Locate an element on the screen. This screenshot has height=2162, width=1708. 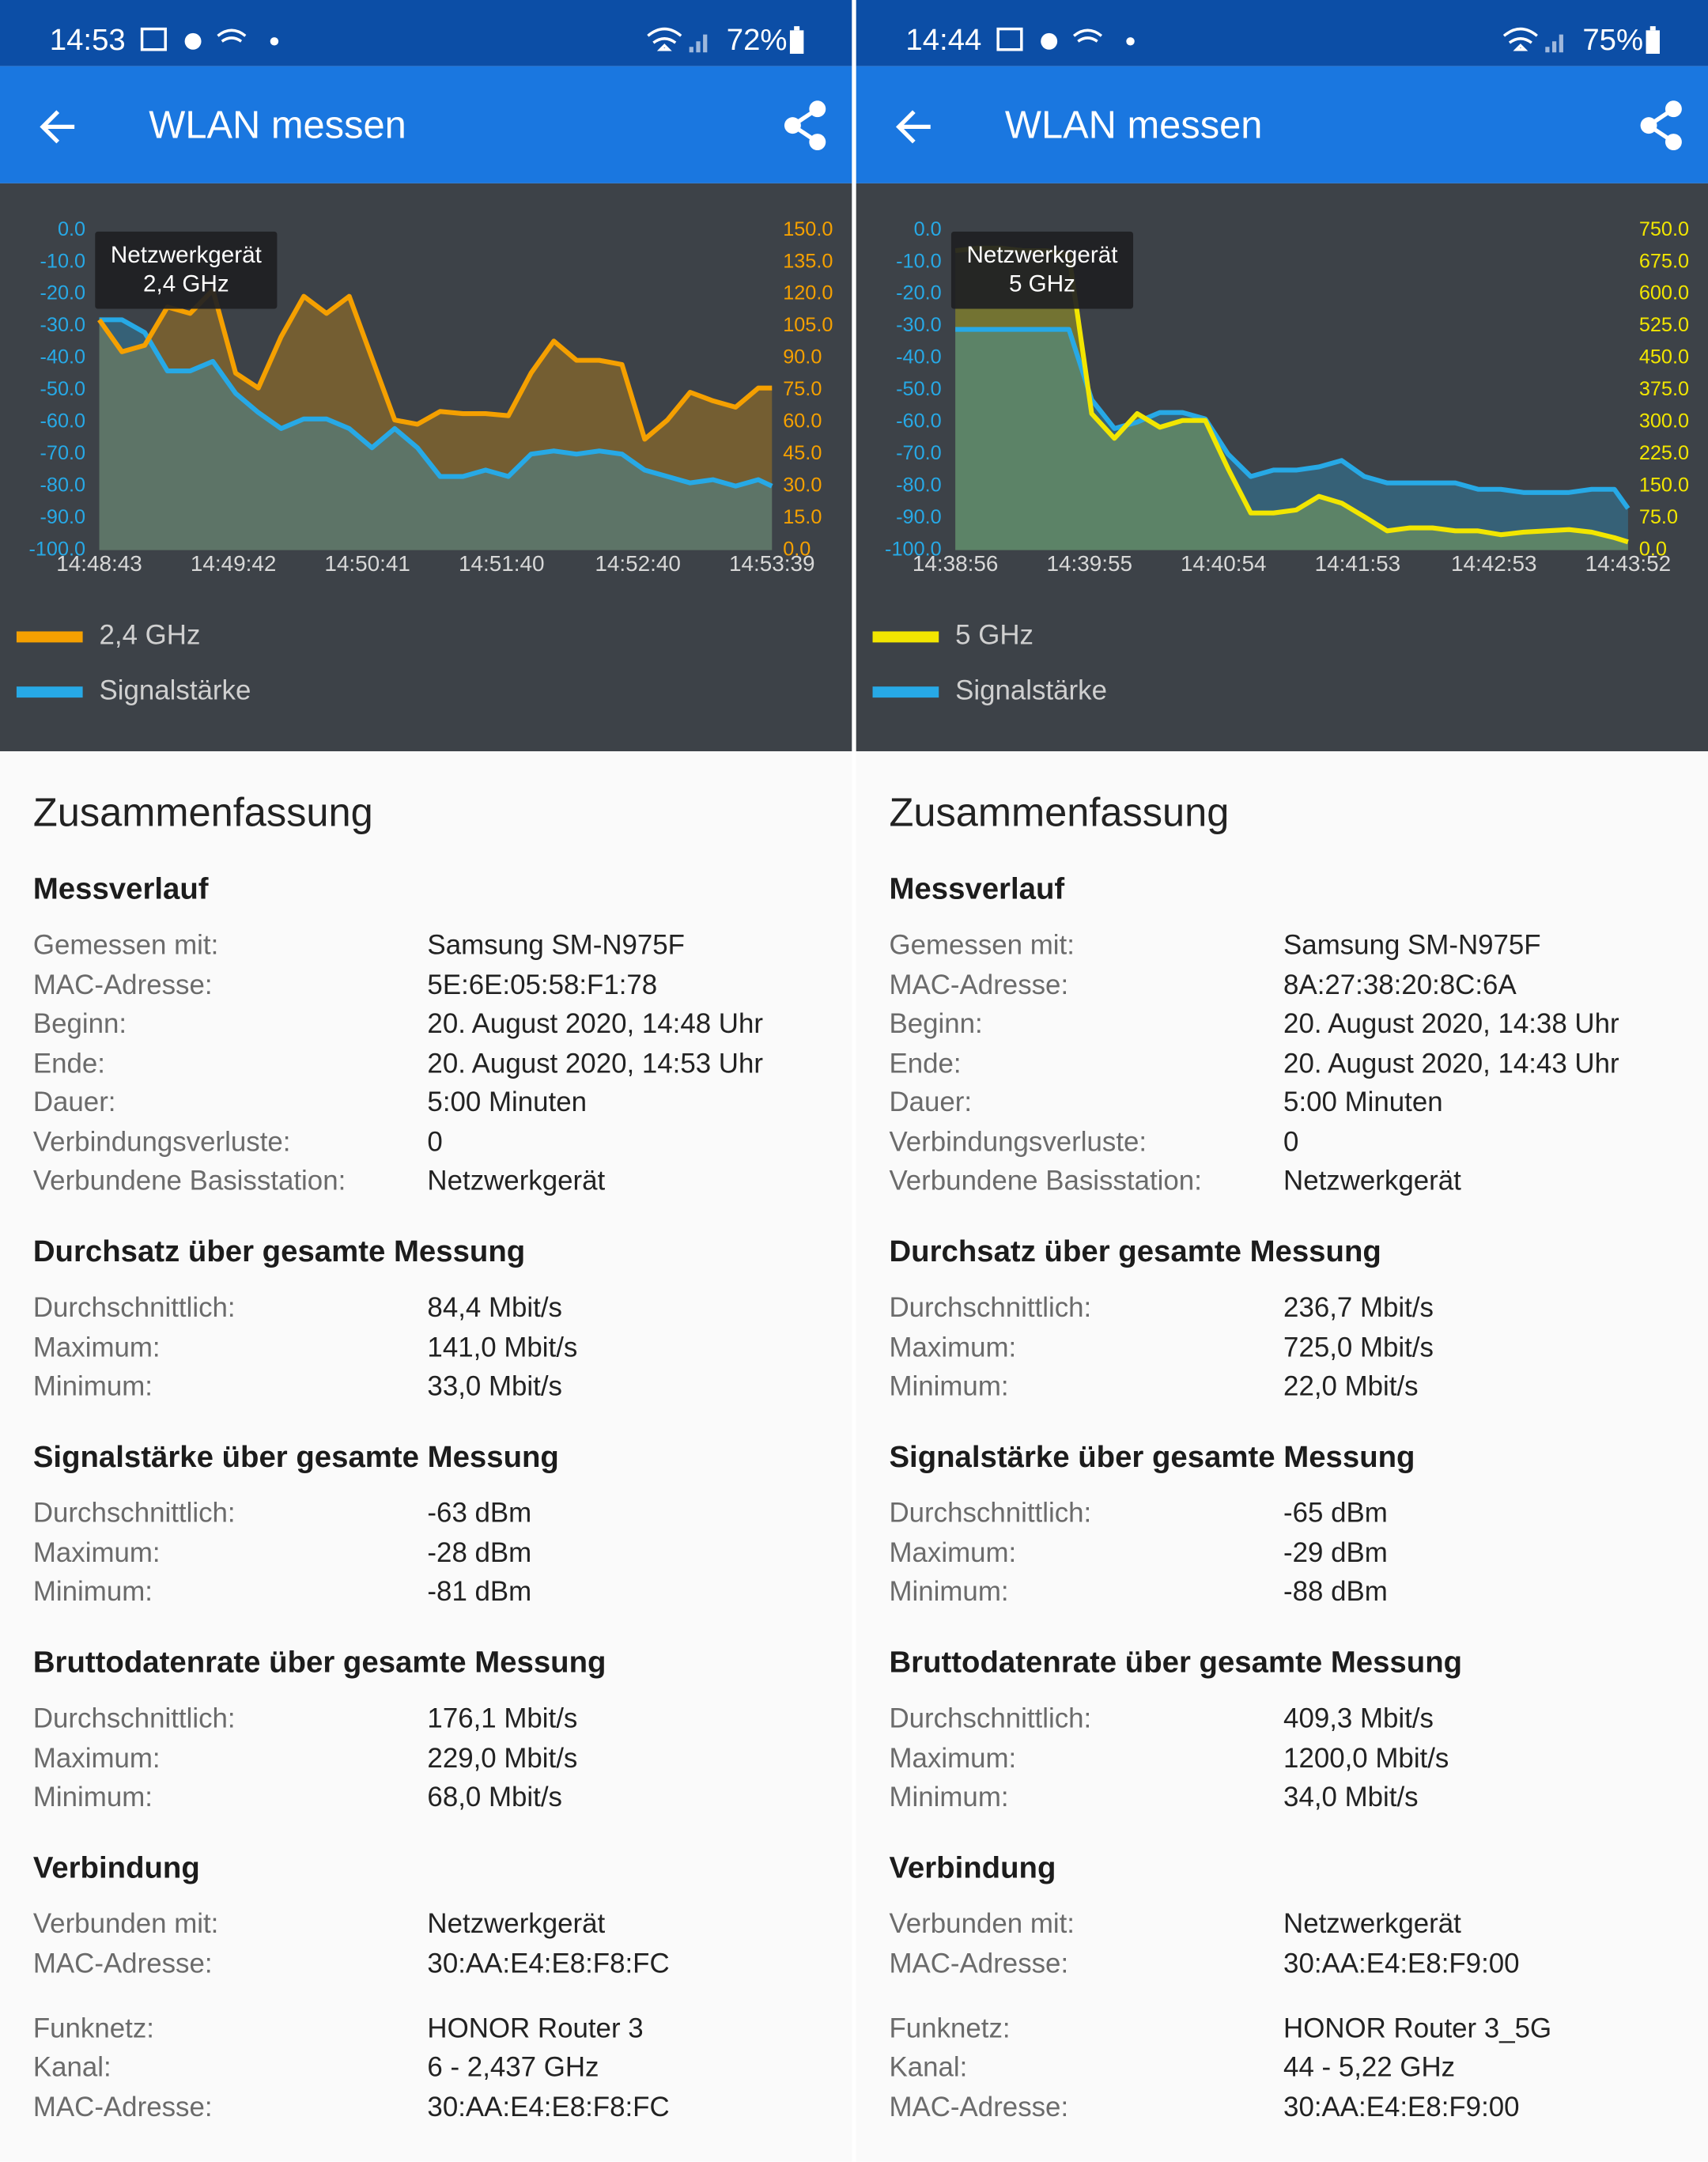
row-value: Samsung SM-N975F is located at coordinates (556, 946).